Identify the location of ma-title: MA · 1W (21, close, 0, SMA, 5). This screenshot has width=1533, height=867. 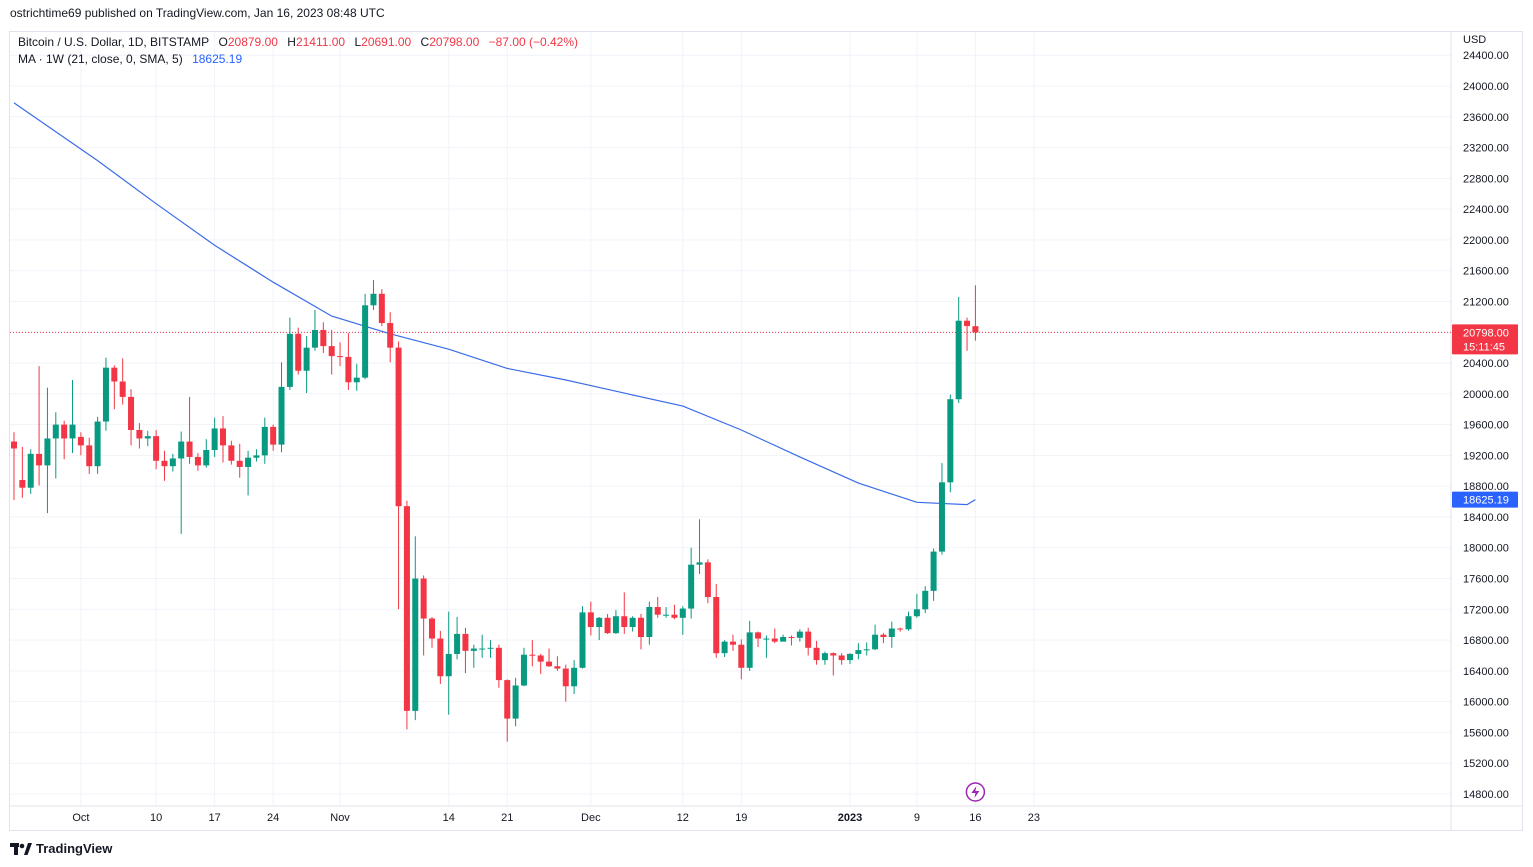
(100, 59).